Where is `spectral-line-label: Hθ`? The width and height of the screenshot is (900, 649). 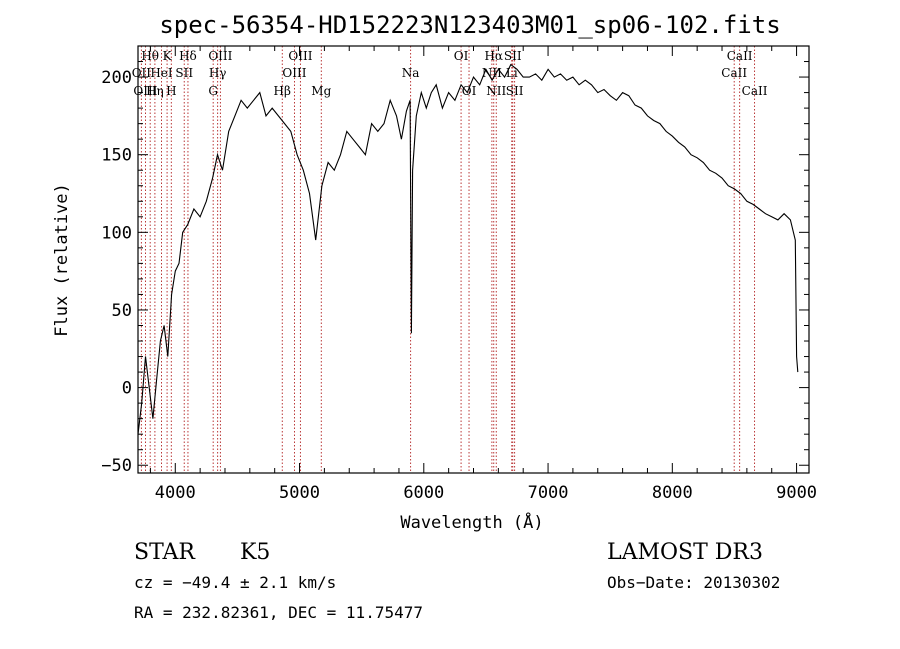 spectral-line-label: Hθ is located at coordinates (150, 56).